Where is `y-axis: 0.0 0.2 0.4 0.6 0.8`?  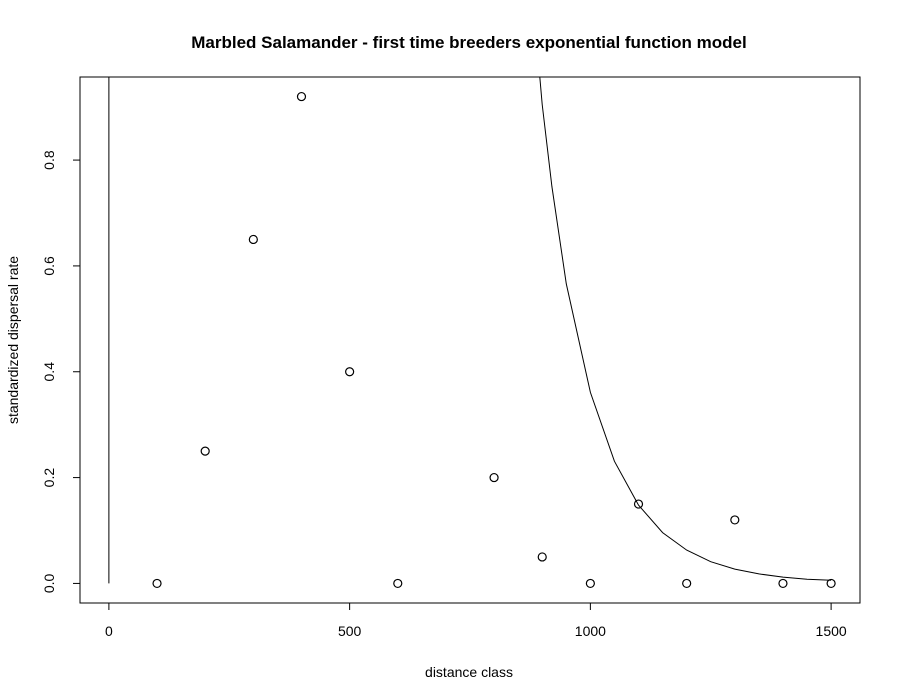
y-axis: 0.0 0.2 0.4 0.6 0.8 is located at coordinates (60, 371).